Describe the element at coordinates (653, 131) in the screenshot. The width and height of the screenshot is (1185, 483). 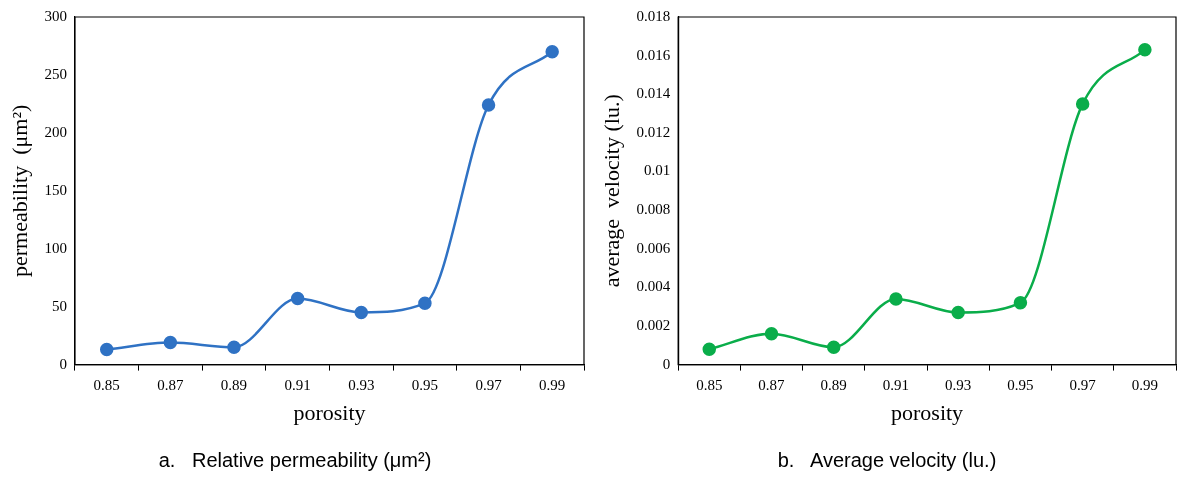
I see `y-tick-label: 0.012` at that location.